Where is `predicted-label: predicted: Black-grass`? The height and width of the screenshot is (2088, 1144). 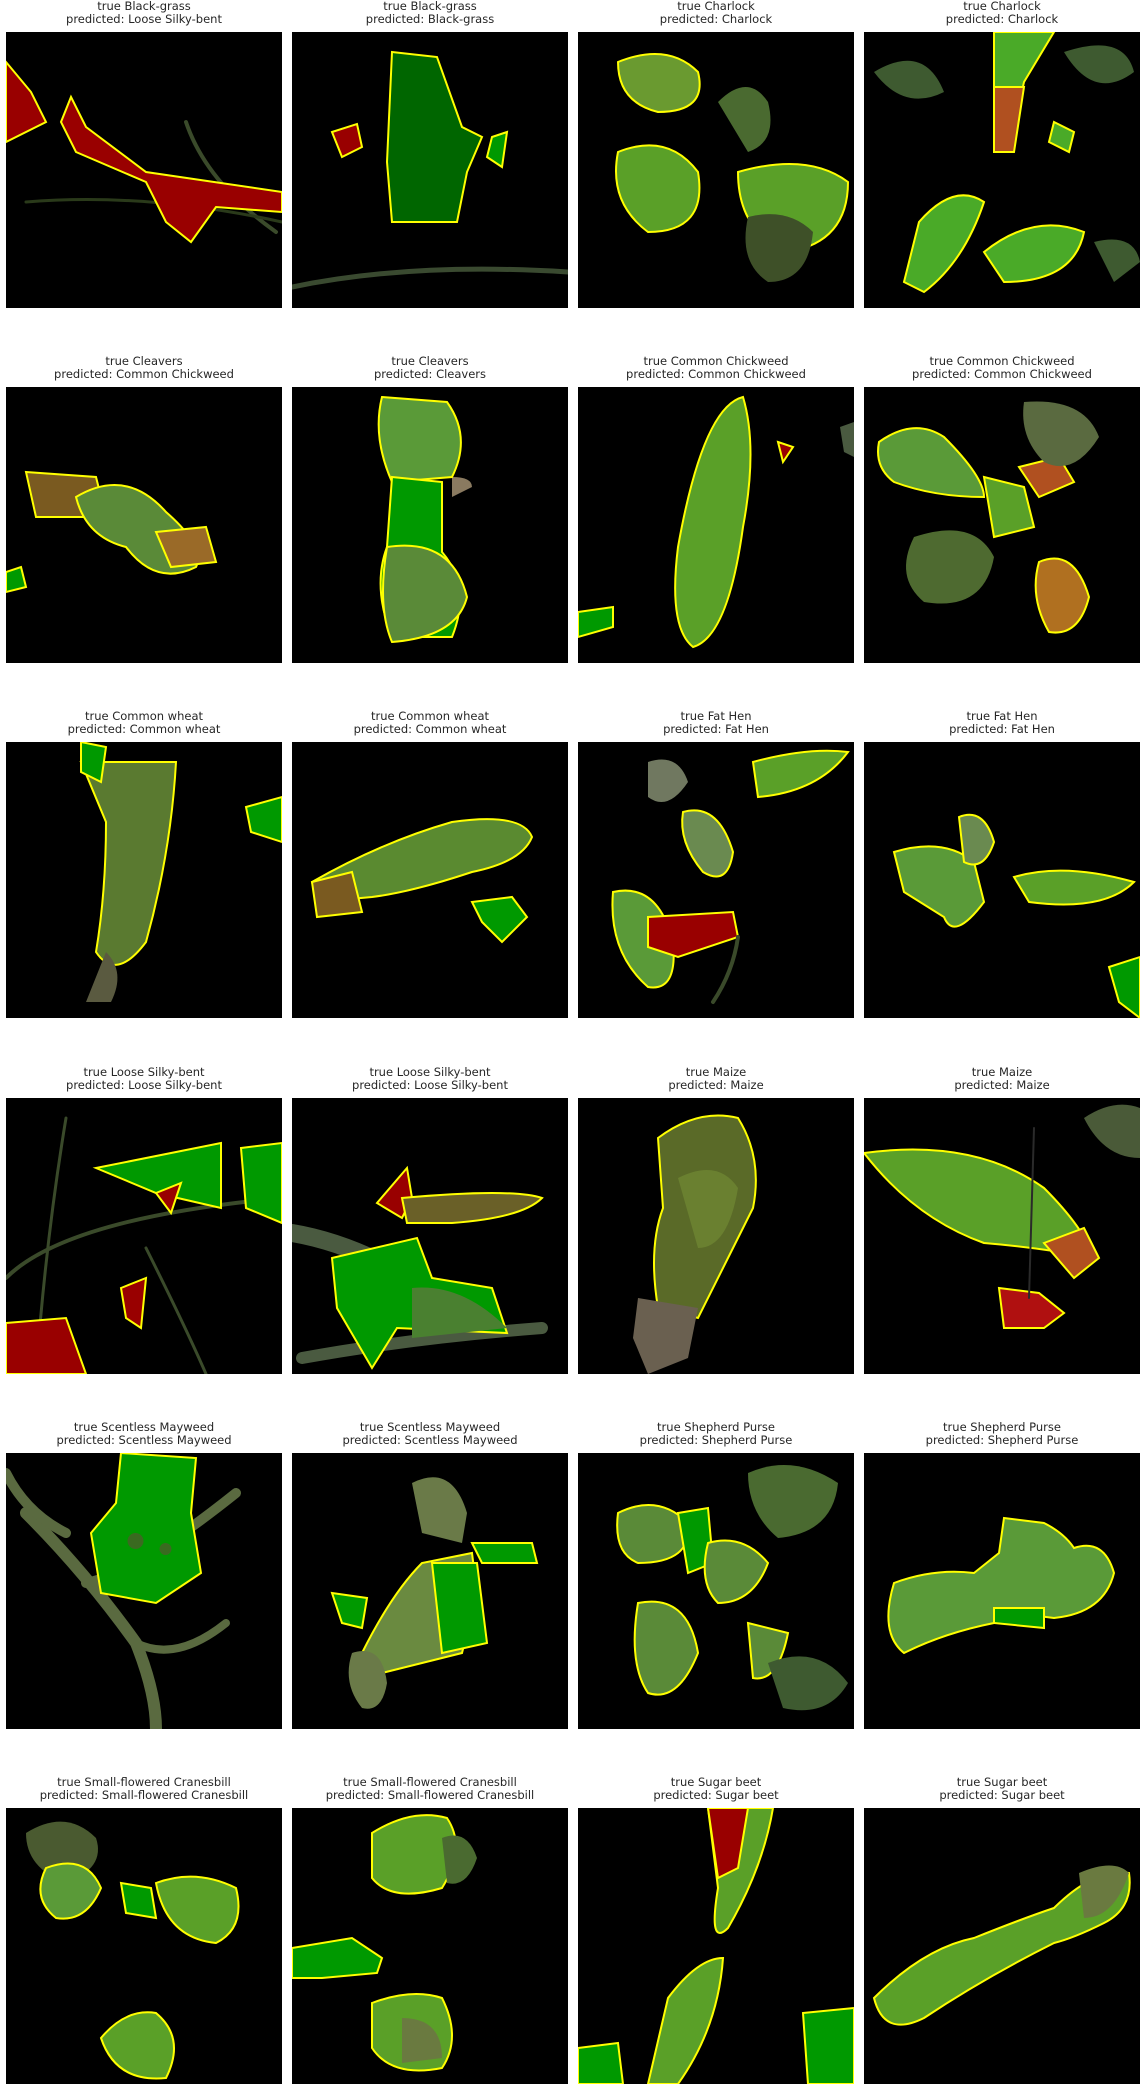 predicted-label: predicted: Black-grass is located at coordinates (430, 18).